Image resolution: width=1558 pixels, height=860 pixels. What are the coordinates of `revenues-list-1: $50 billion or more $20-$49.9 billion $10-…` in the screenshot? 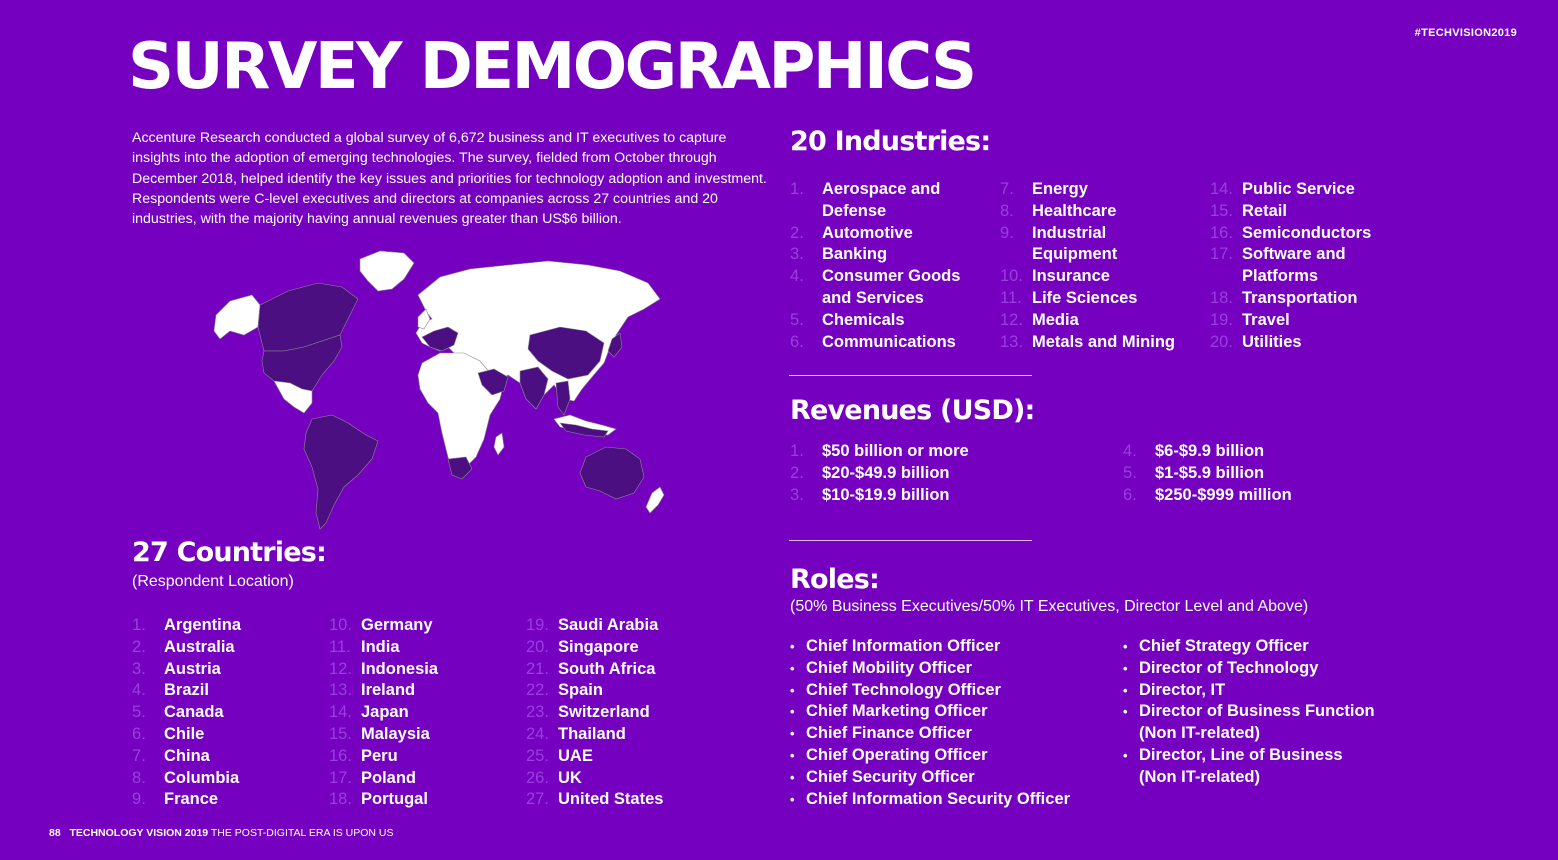 It's located at (879, 473).